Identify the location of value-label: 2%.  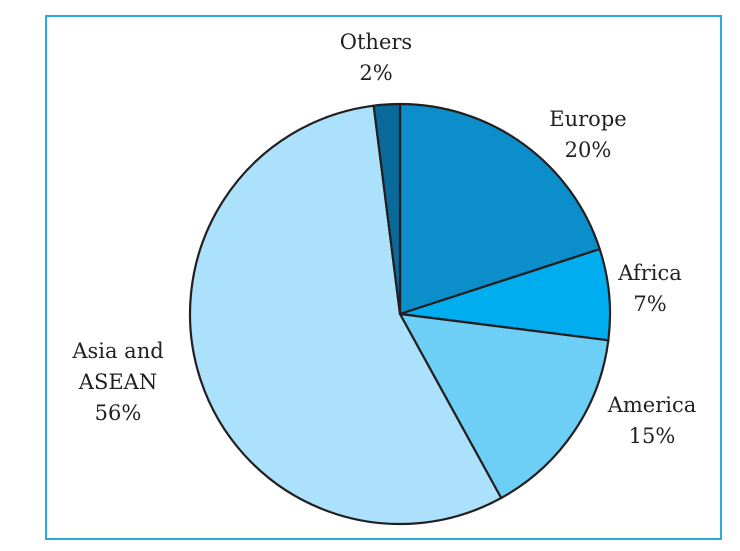
(376, 73).